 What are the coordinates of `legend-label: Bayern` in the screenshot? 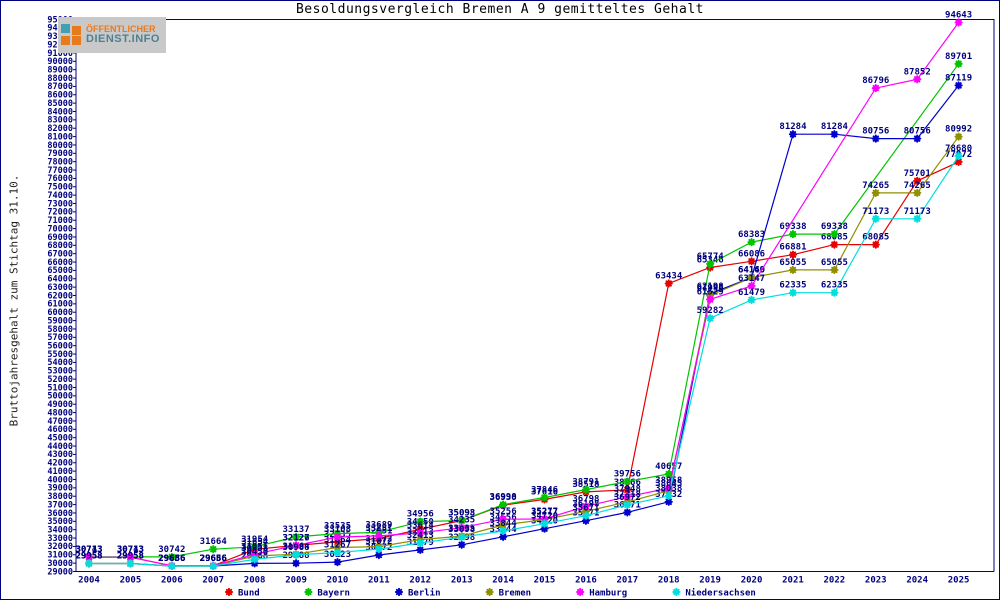 It's located at (333, 594).